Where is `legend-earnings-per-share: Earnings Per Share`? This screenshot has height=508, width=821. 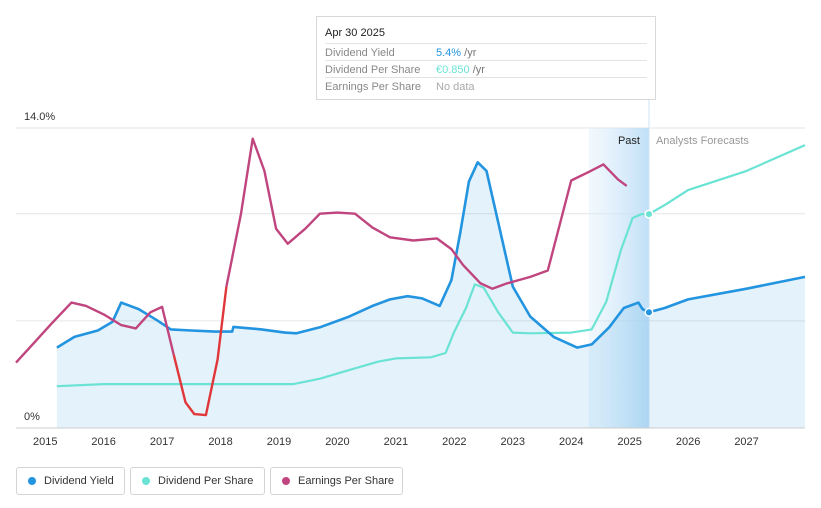
legend-earnings-per-share: Earnings Per Share is located at coordinates (336, 481).